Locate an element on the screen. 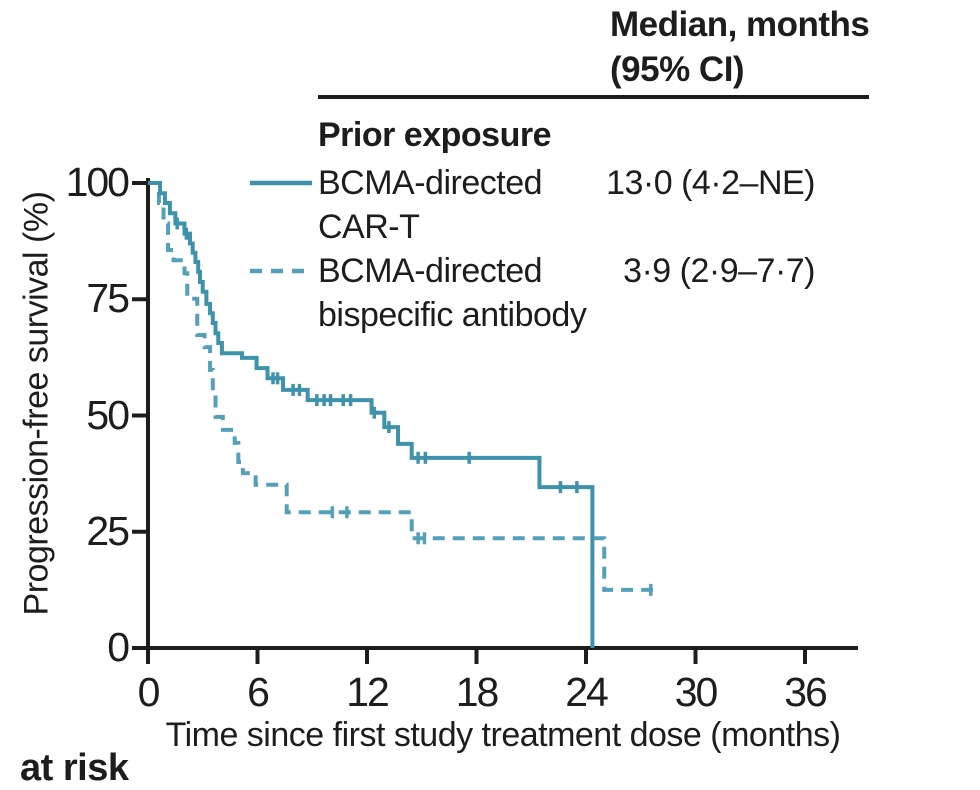 Image resolution: width=980 pixels, height=790 pixels. y-tick-label: 25 is located at coordinates (108, 530).